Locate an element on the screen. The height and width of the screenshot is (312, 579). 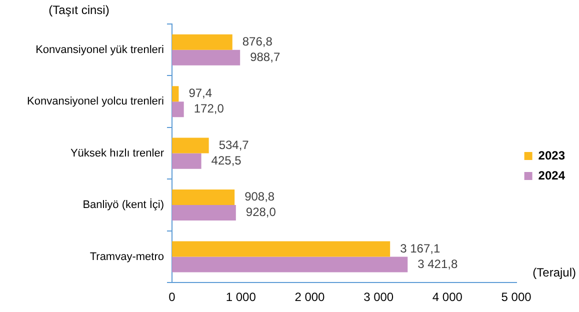
y-tick-label: Yüksek hızlı trenler is located at coordinates (117, 153).